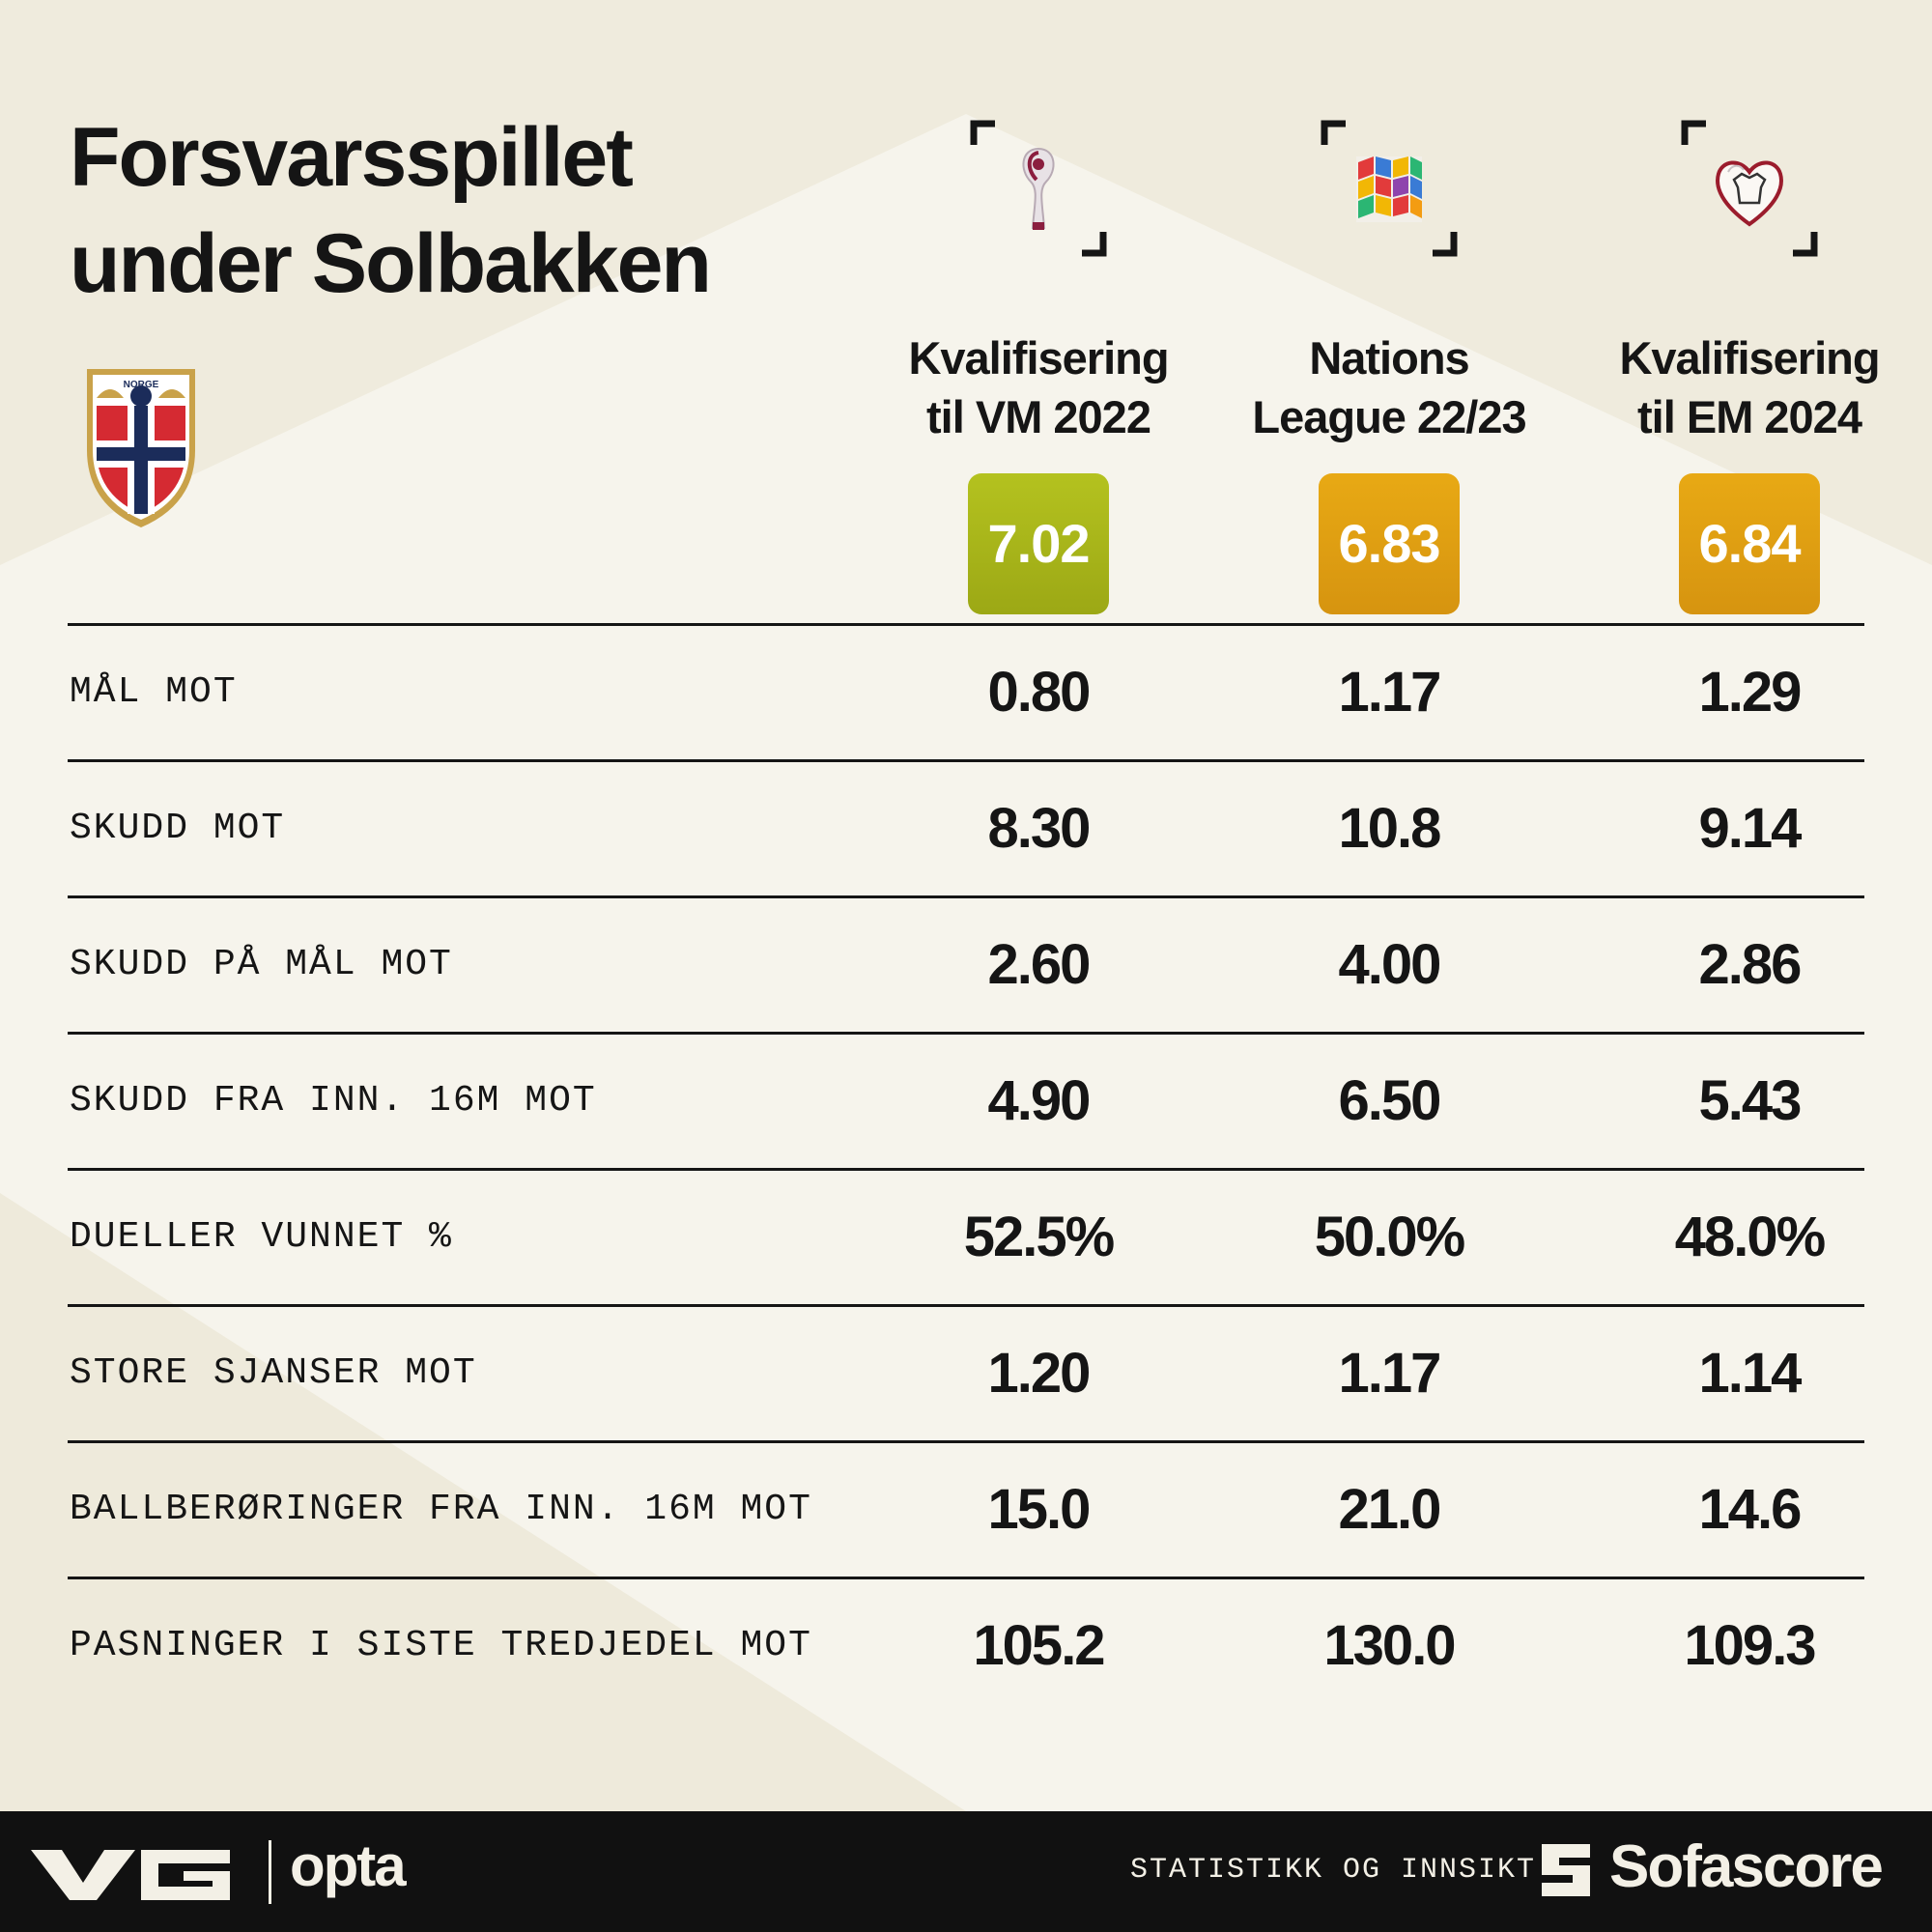 This screenshot has width=1932, height=1932. I want to click on competition-name: Kvalifisering til VM 2022, so click(1038, 387).